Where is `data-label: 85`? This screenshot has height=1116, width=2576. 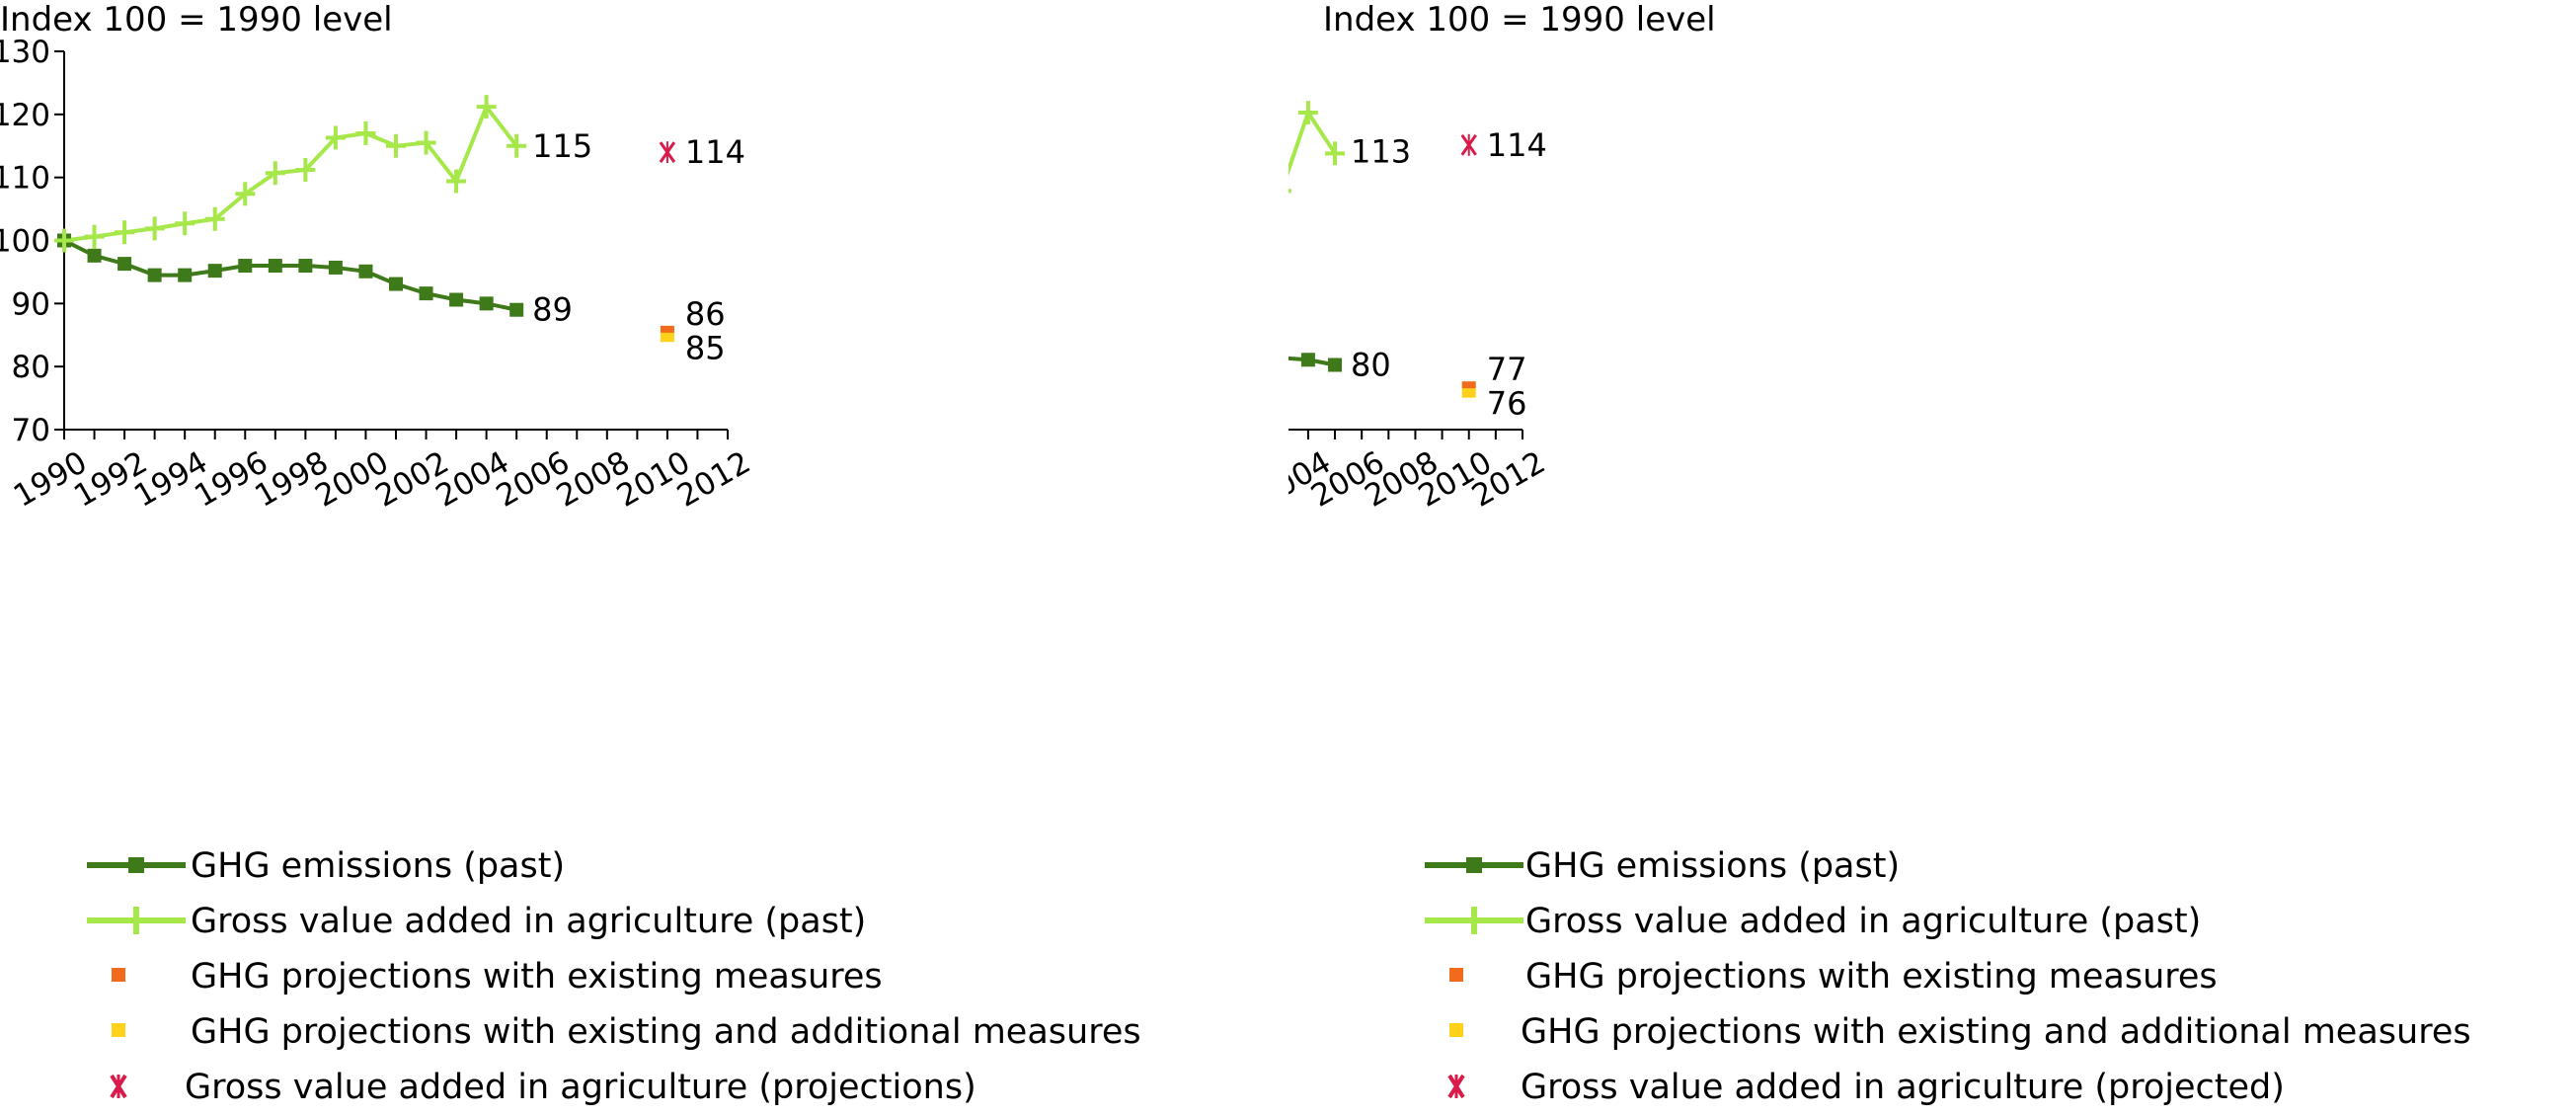 data-label: 85 is located at coordinates (705, 347).